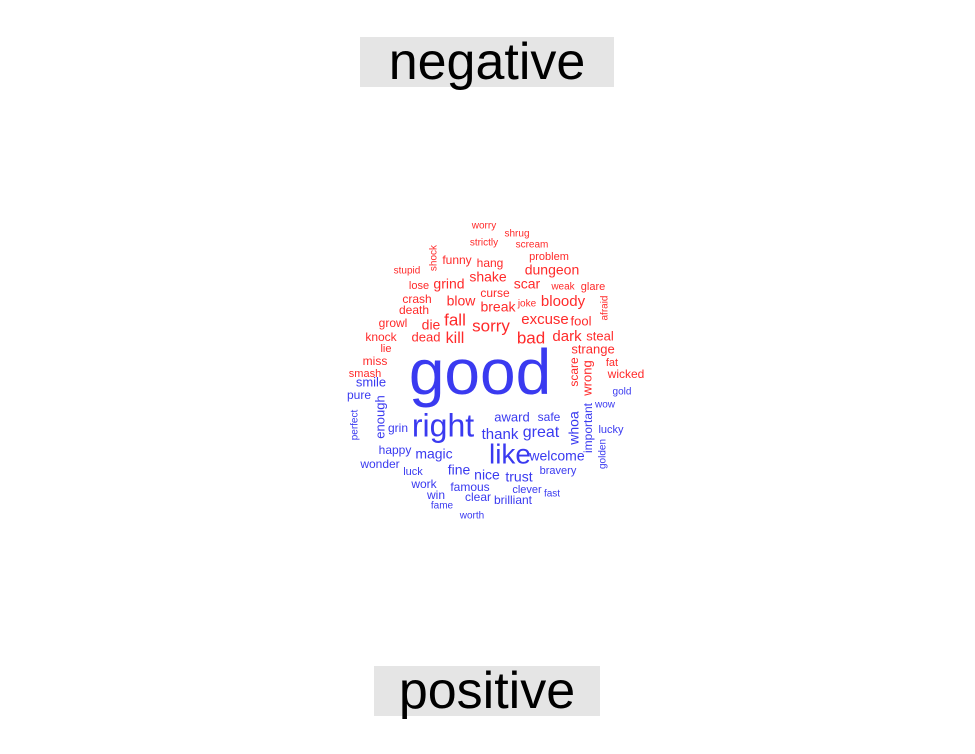 This screenshot has width=975, height=754. I want to click on word-positive-fine: fine, so click(459, 470).